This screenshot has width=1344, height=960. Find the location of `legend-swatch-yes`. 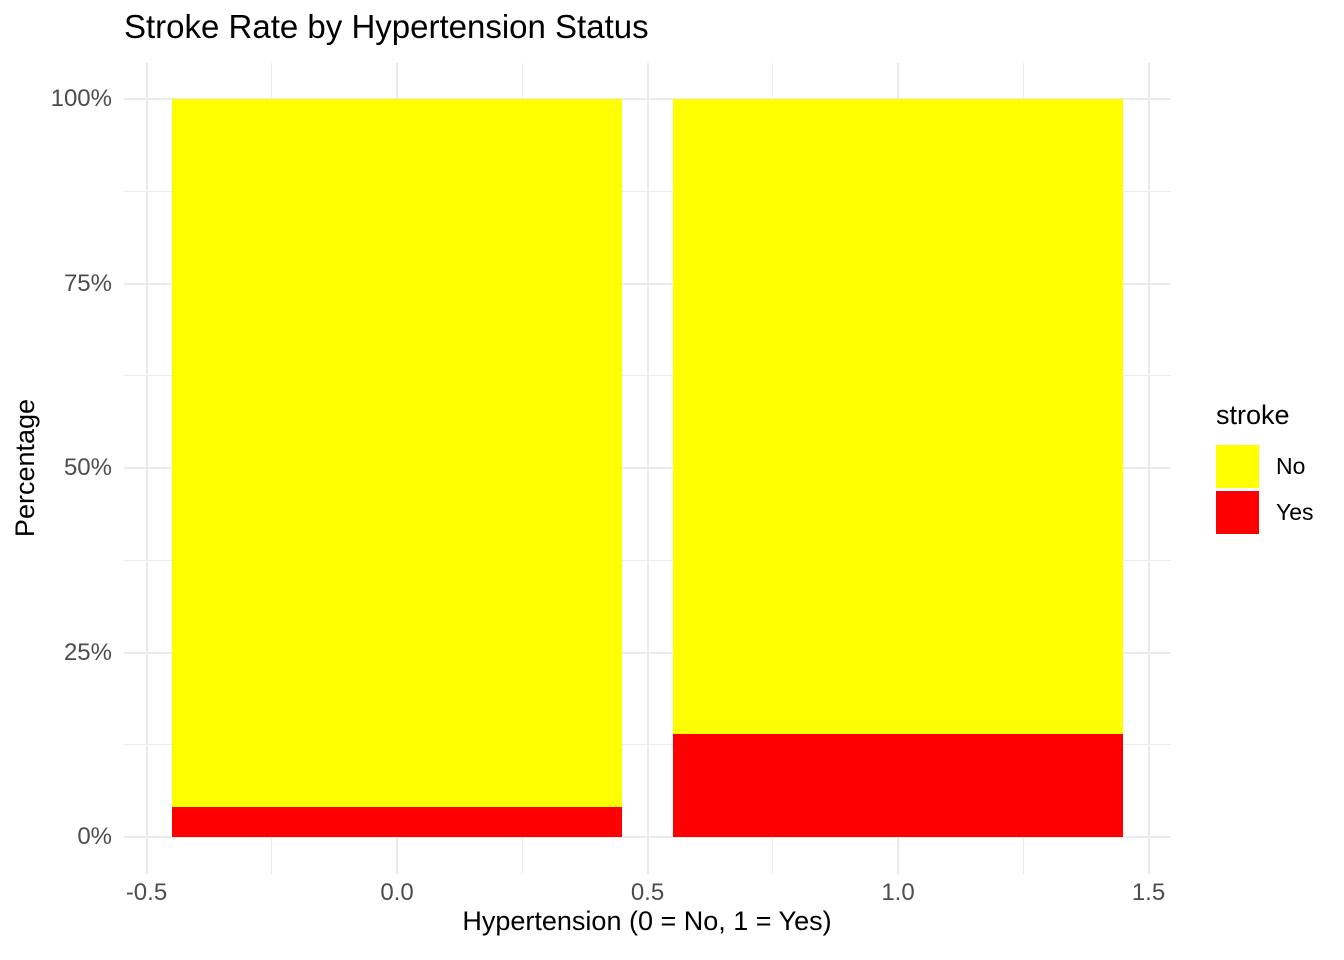

legend-swatch-yes is located at coordinates (1237, 512).